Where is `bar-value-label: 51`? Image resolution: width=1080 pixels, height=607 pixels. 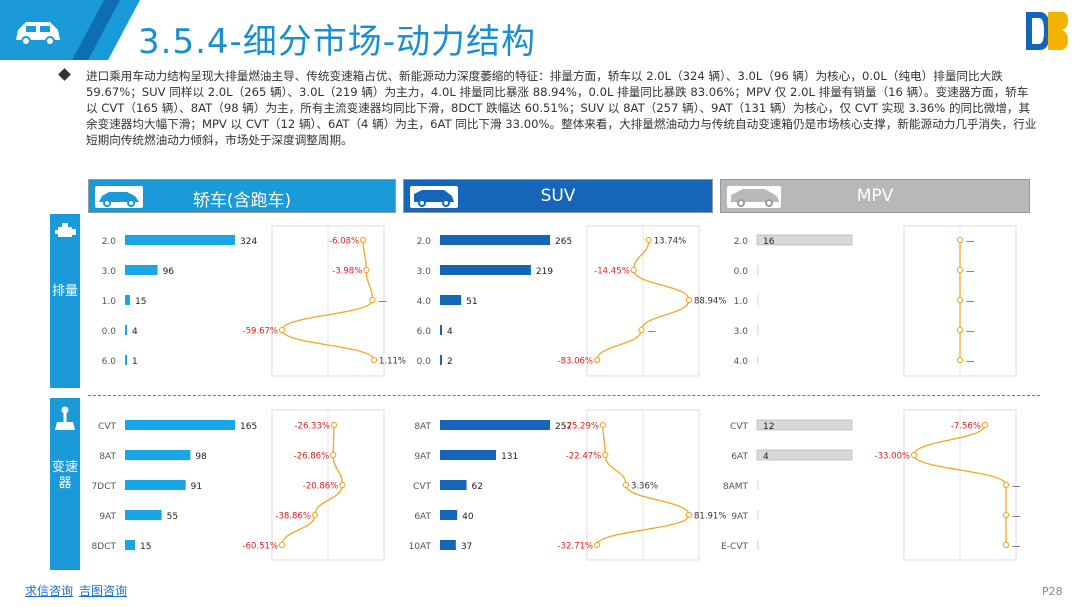
bar-value-label: 51 is located at coordinates (471, 302).